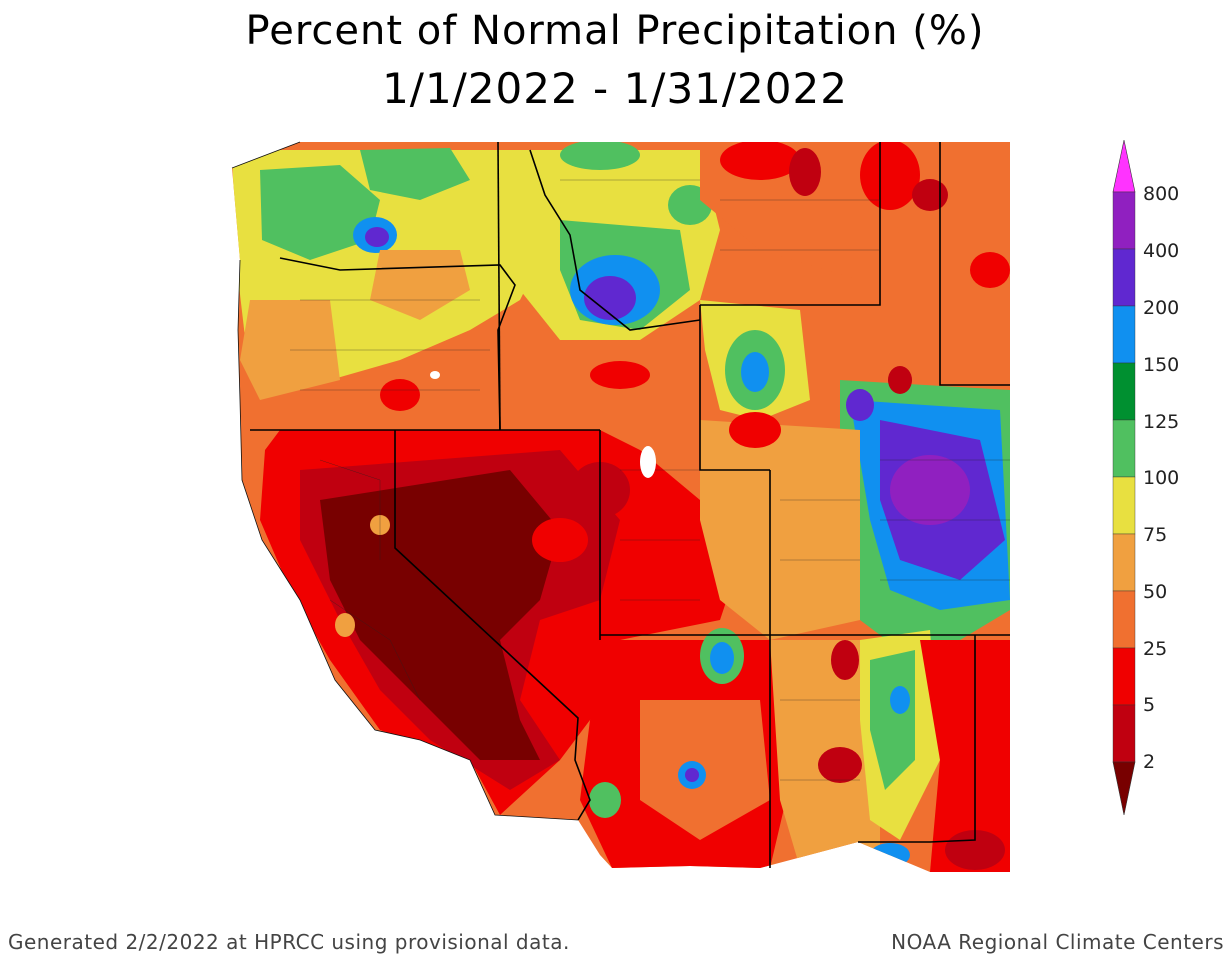  Describe the element at coordinates (755, 372) in the screenshot. I see `wy-blue` at that location.